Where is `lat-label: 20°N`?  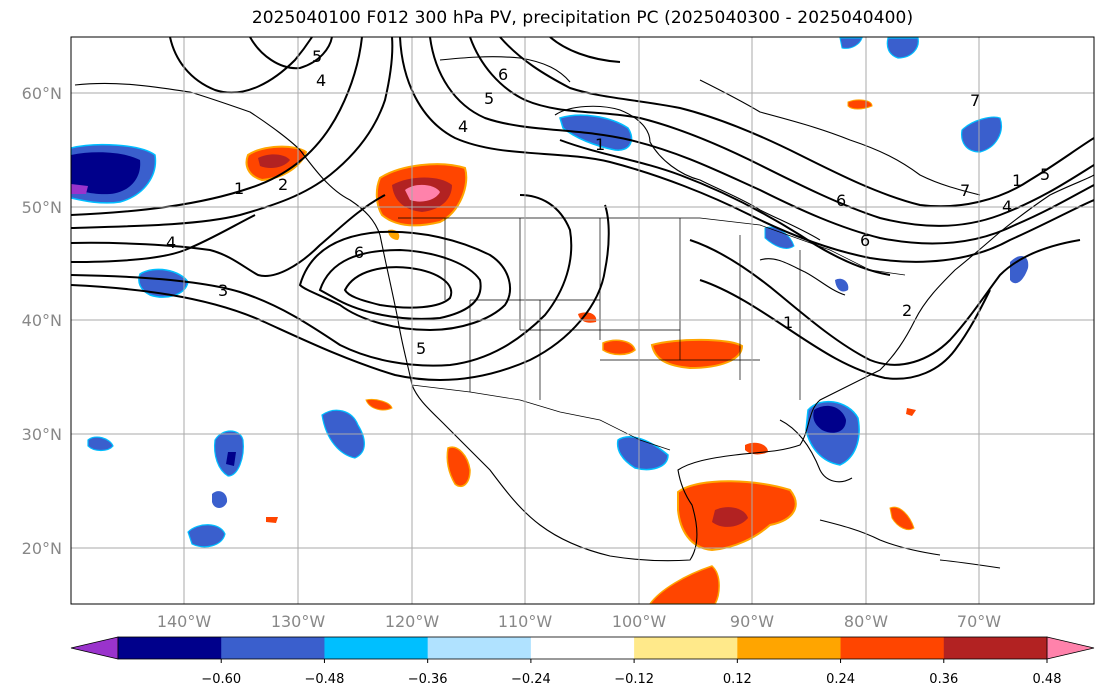 lat-label: 20°N is located at coordinates (42, 548).